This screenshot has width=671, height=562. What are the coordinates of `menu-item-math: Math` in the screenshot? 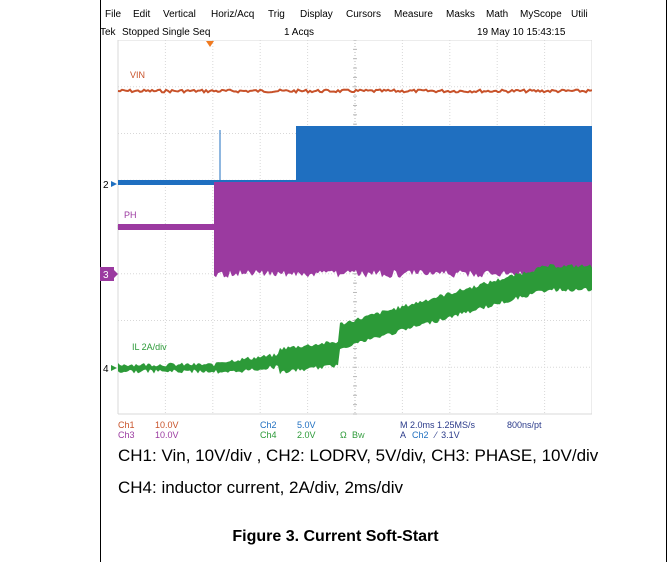 It's located at (497, 14).